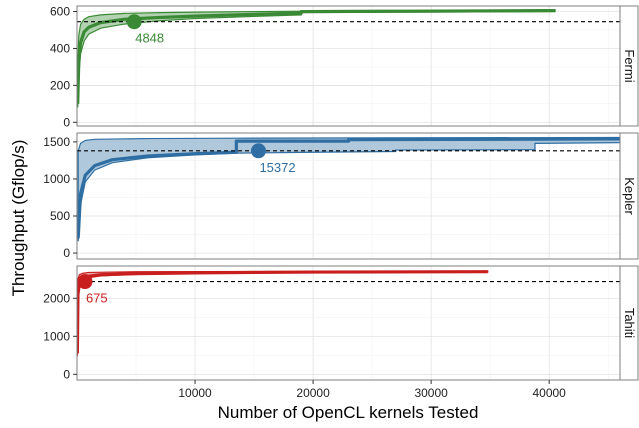 Image resolution: width=639 pixels, height=428 pixels. I want to click on x-axis: 10000 20000 30000 40000, so click(372, 390).